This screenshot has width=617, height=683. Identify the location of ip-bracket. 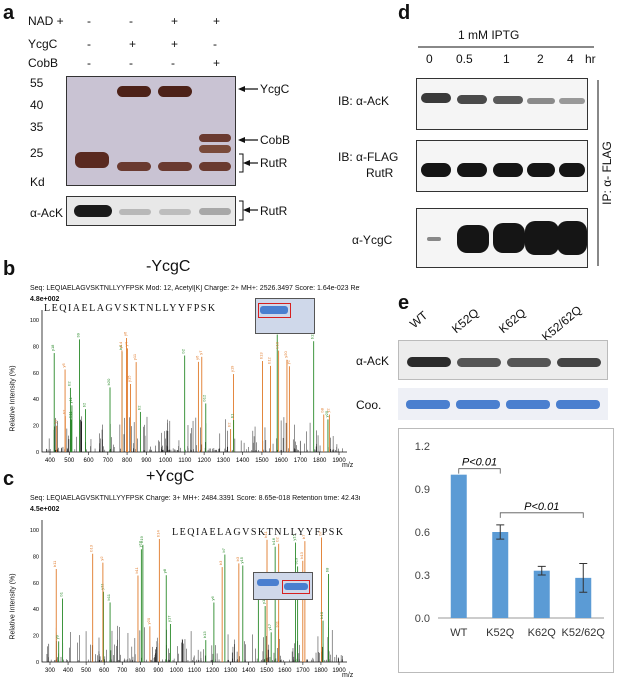
(598, 173).